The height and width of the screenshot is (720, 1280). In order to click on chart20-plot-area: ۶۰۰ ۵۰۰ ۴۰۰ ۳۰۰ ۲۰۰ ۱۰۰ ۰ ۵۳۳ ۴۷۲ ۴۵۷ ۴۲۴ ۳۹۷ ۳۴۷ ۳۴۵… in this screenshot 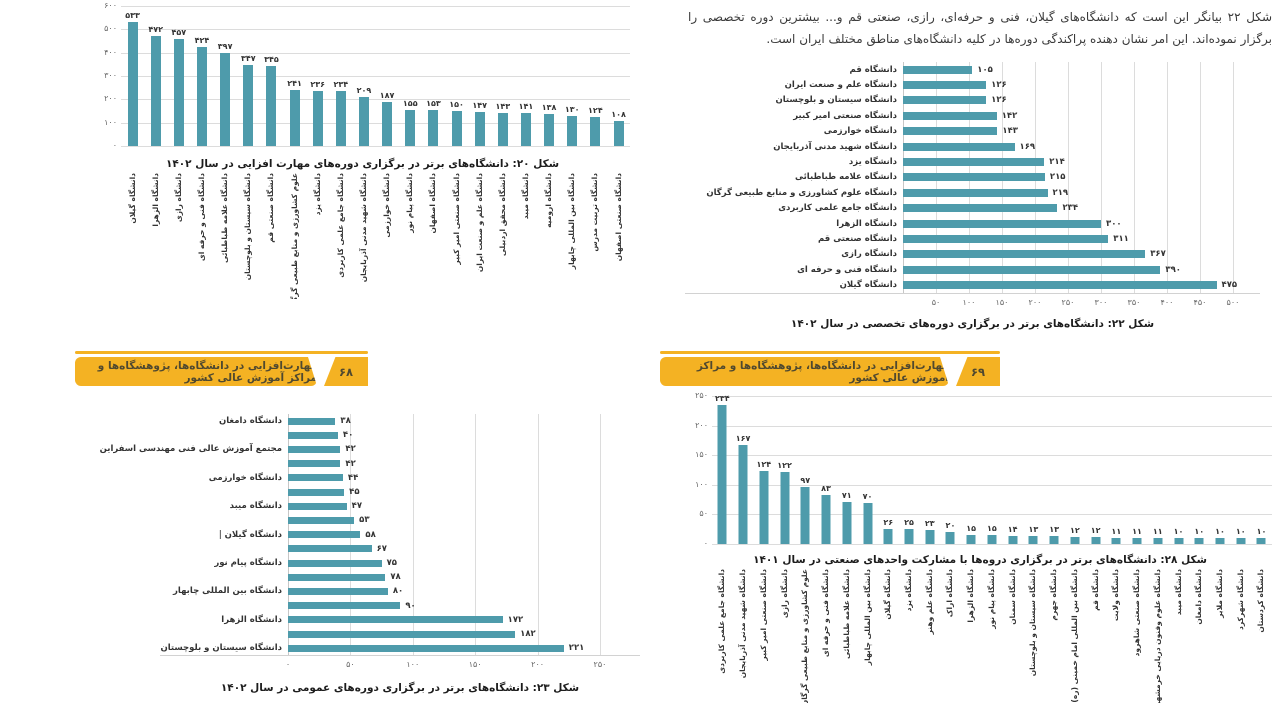, I will do `click(367, 75)`.